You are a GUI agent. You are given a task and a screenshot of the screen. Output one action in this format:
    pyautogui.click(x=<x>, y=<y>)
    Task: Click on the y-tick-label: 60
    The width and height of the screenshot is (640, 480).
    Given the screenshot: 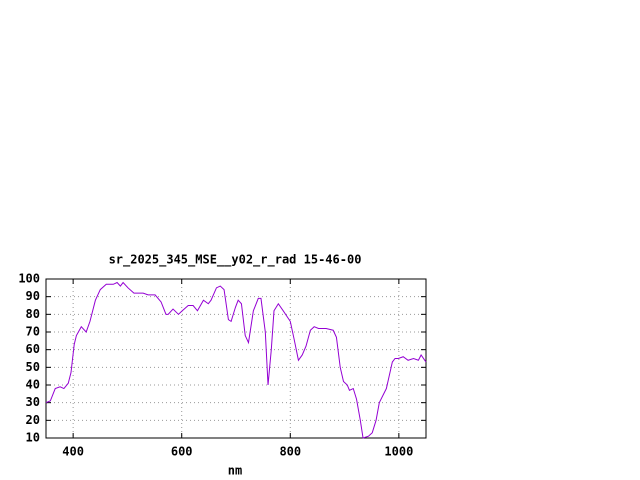 What is the action you would take?
    pyautogui.click(x=33, y=349)
    